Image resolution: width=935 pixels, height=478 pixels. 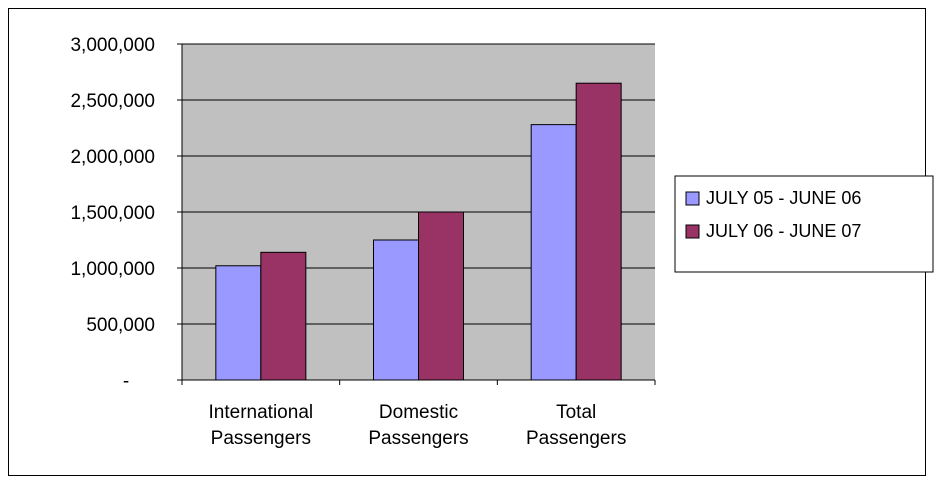 I want to click on y-tick-label: 1,500,000, so click(x=112, y=213).